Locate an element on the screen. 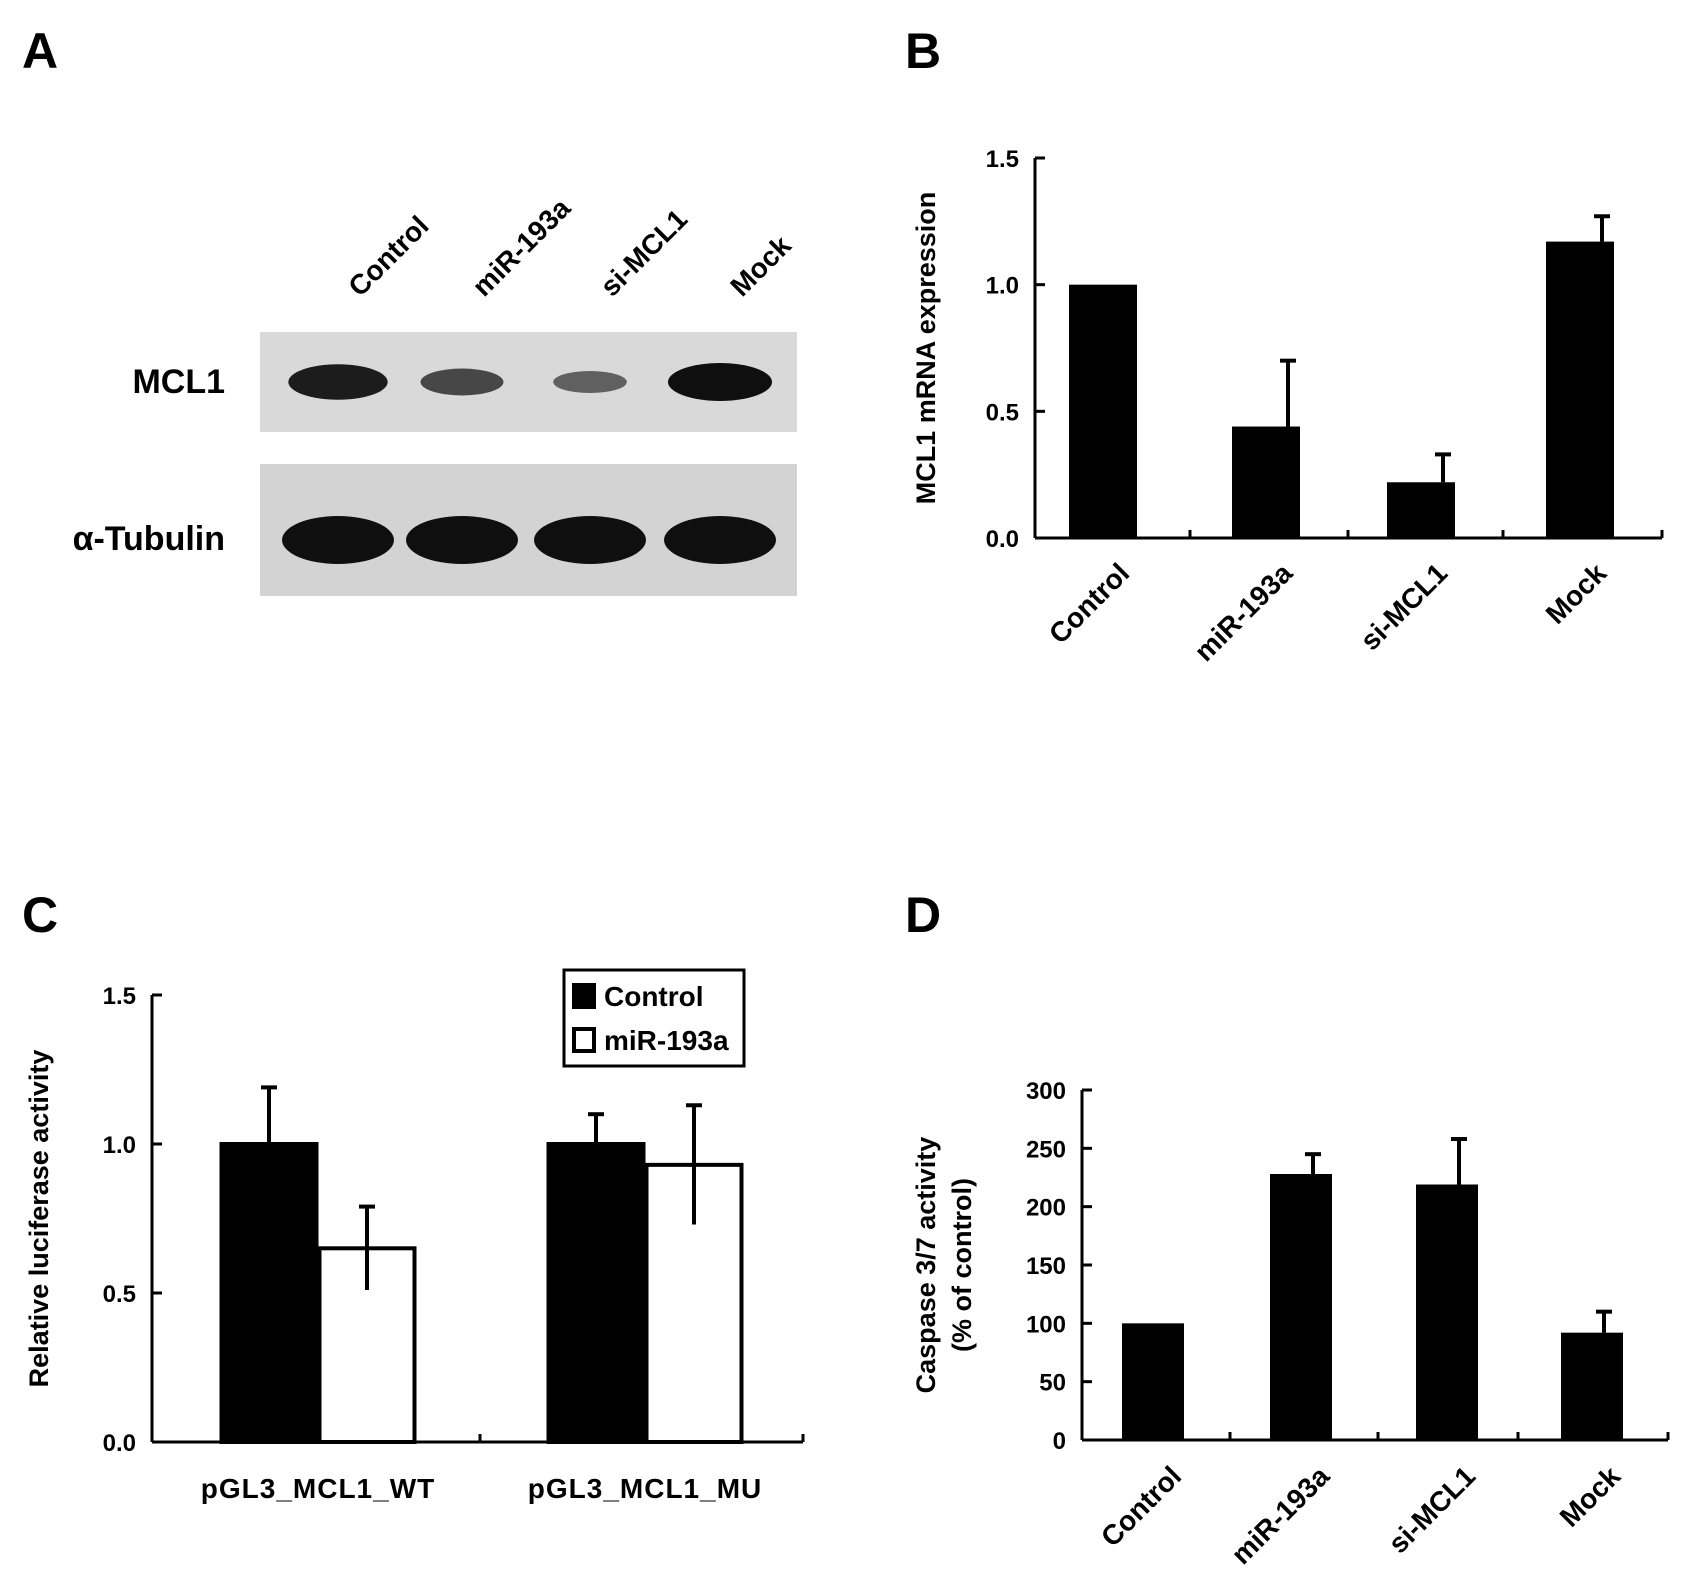 The height and width of the screenshot is (1596, 1689). tubulin-bands is located at coordinates (529, 540).